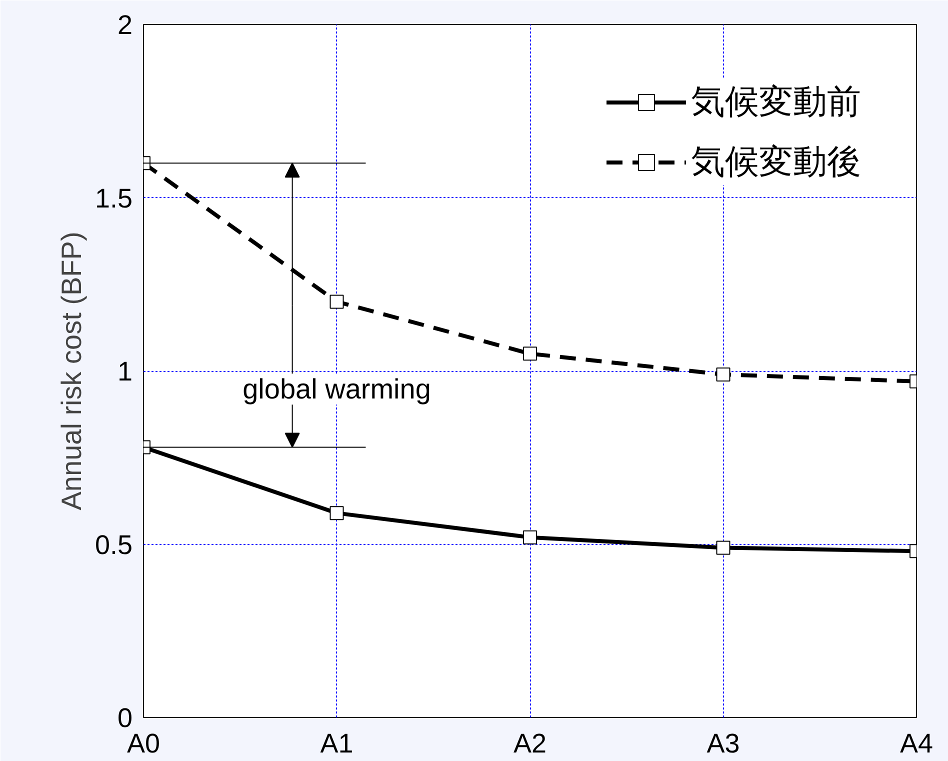 The height and width of the screenshot is (761, 948). What do you see at coordinates (917, 743) in the screenshot?
I see `x-tick-label: A4` at bounding box center [917, 743].